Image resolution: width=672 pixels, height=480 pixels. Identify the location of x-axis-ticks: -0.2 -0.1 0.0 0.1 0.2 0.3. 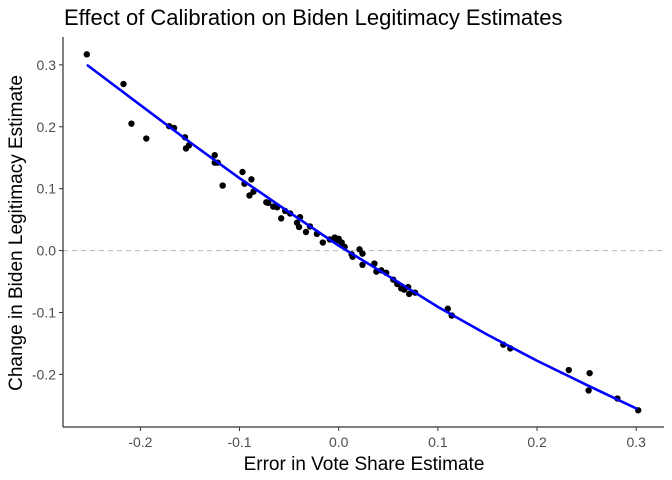
(387, 438).